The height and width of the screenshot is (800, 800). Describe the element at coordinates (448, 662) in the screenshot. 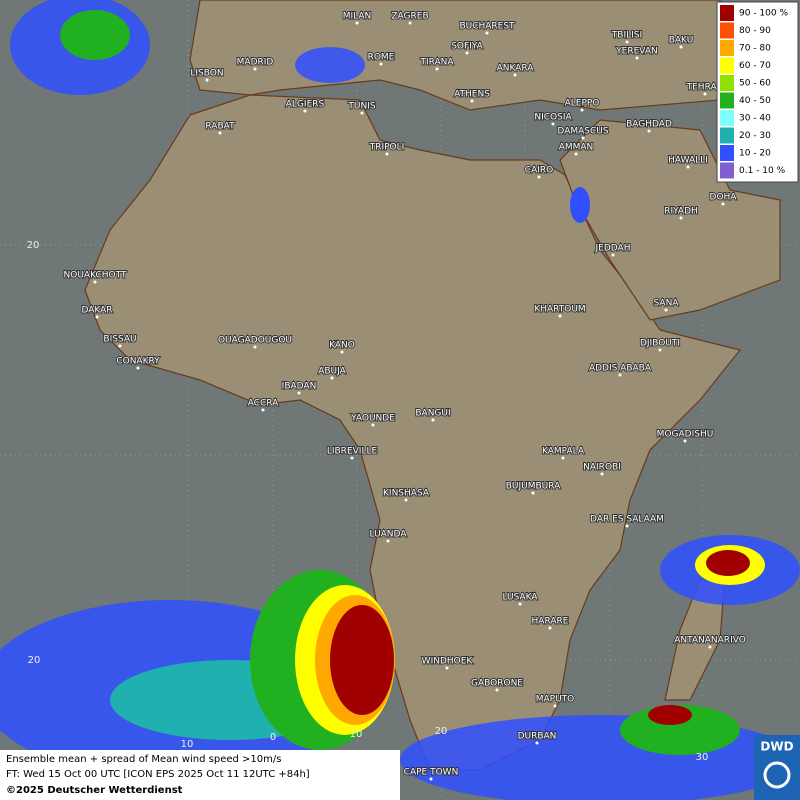

I see `city-label: WINDHOEK` at that location.